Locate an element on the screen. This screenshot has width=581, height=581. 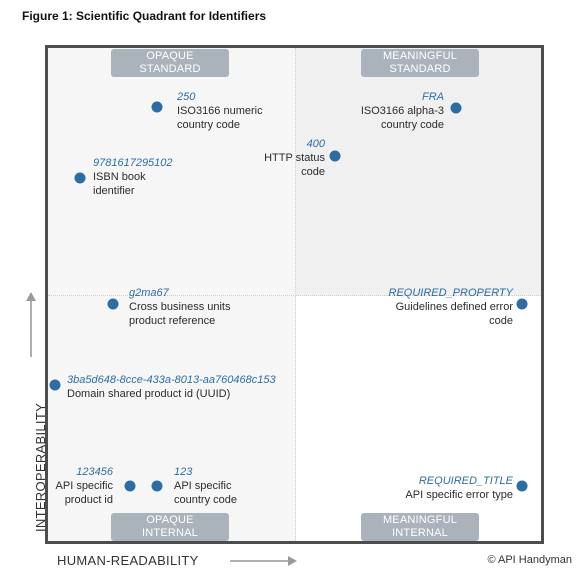
y-axis-arrow-icon is located at coordinates (31, 324).